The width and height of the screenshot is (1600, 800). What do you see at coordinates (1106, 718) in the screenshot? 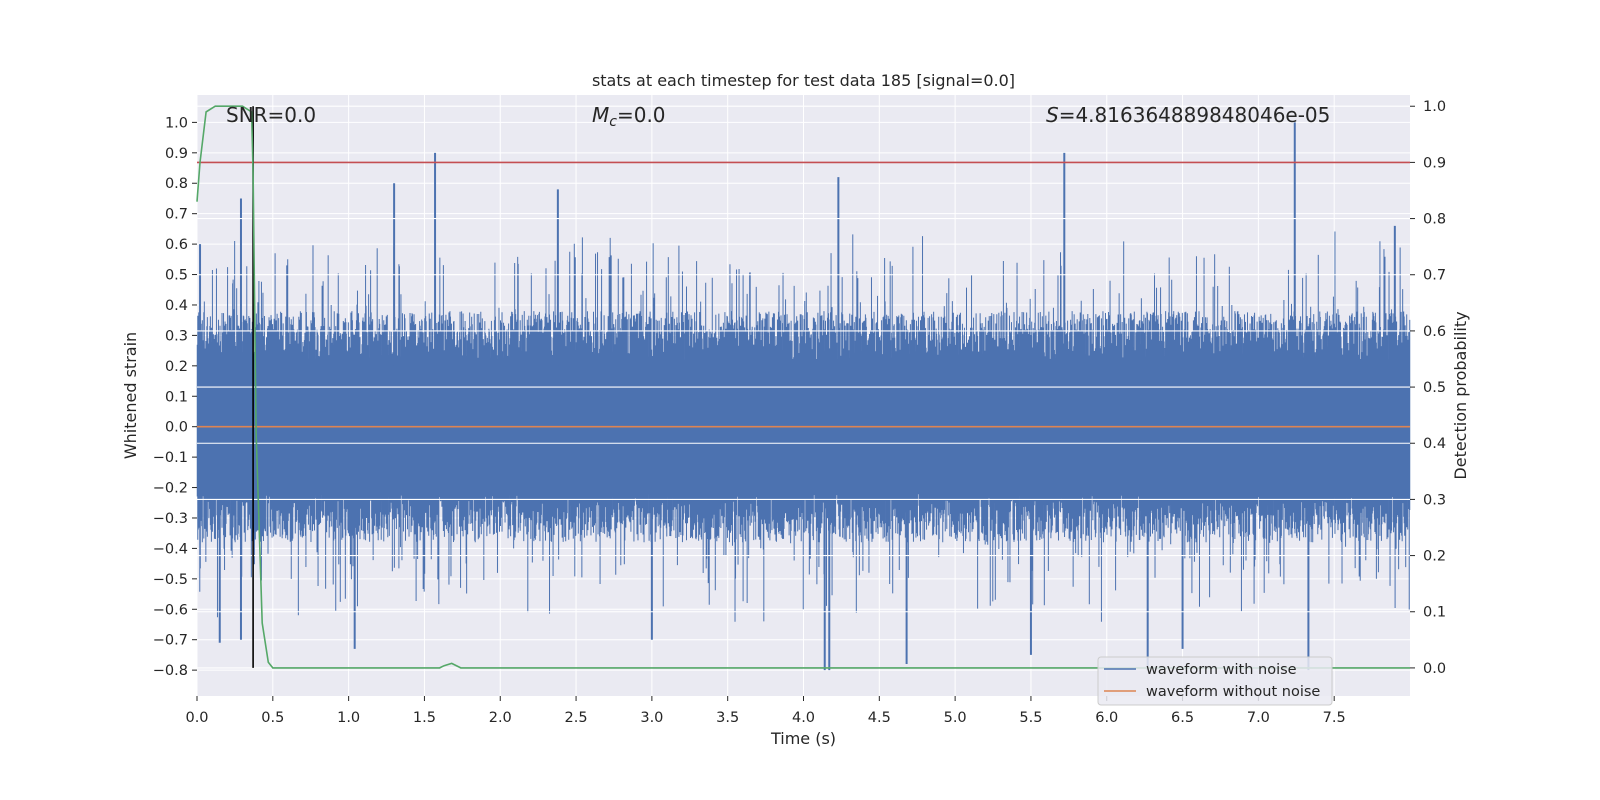
I see `x-tick-label: 6.0` at bounding box center [1106, 718].